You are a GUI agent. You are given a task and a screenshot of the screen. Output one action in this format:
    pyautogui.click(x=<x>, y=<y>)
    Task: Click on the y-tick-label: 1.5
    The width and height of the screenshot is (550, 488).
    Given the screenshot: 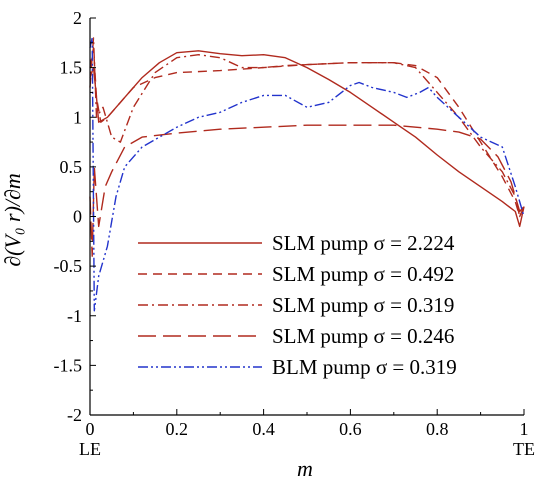 What is the action you would take?
    pyautogui.click(x=71, y=68)
    